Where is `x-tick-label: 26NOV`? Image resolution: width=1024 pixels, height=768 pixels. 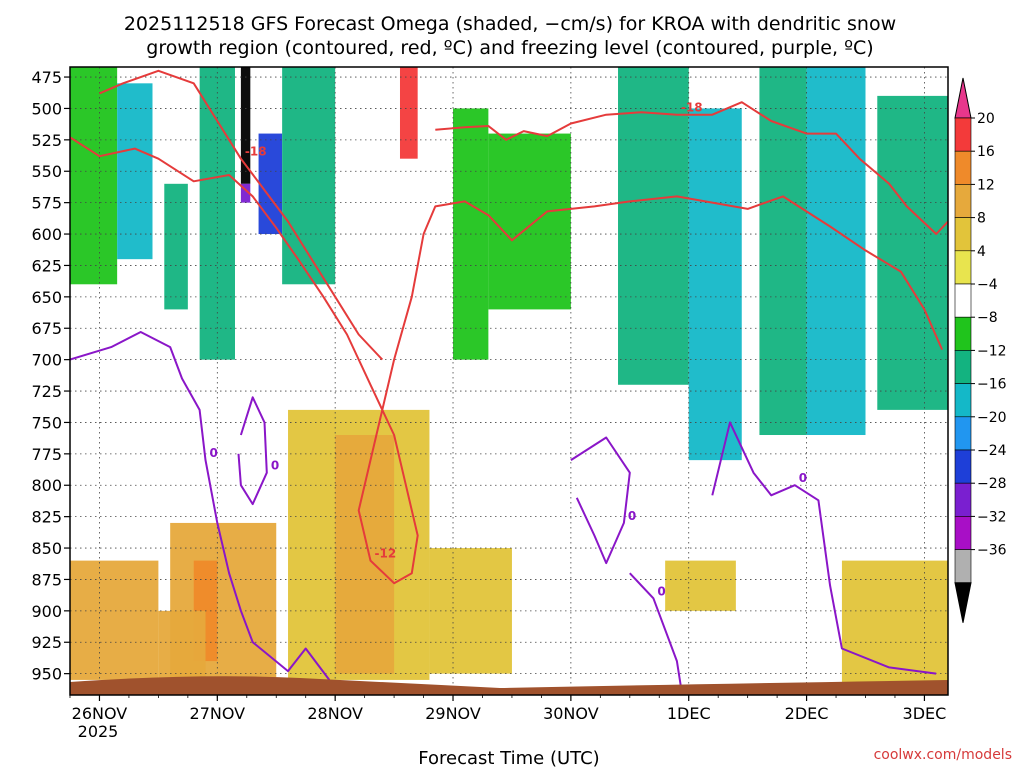 x-tick-label: 26NOV is located at coordinates (100, 713).